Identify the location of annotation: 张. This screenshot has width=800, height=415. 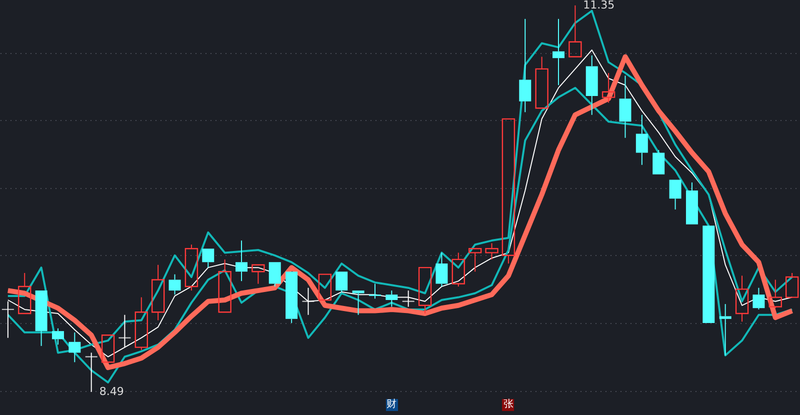
(508, 405).